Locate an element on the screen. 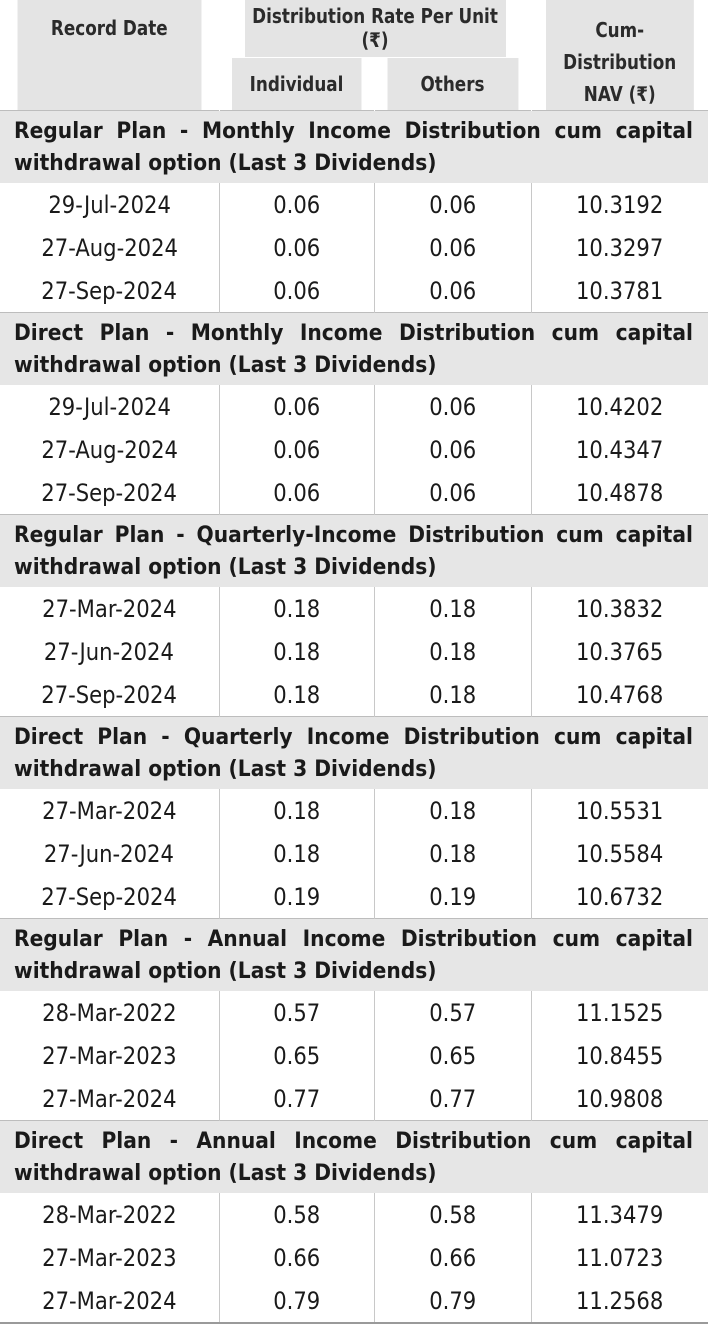  table-row: 27-Mar-2023 0.66 0.66 11.0723 is located at coordinates (354, 1257).